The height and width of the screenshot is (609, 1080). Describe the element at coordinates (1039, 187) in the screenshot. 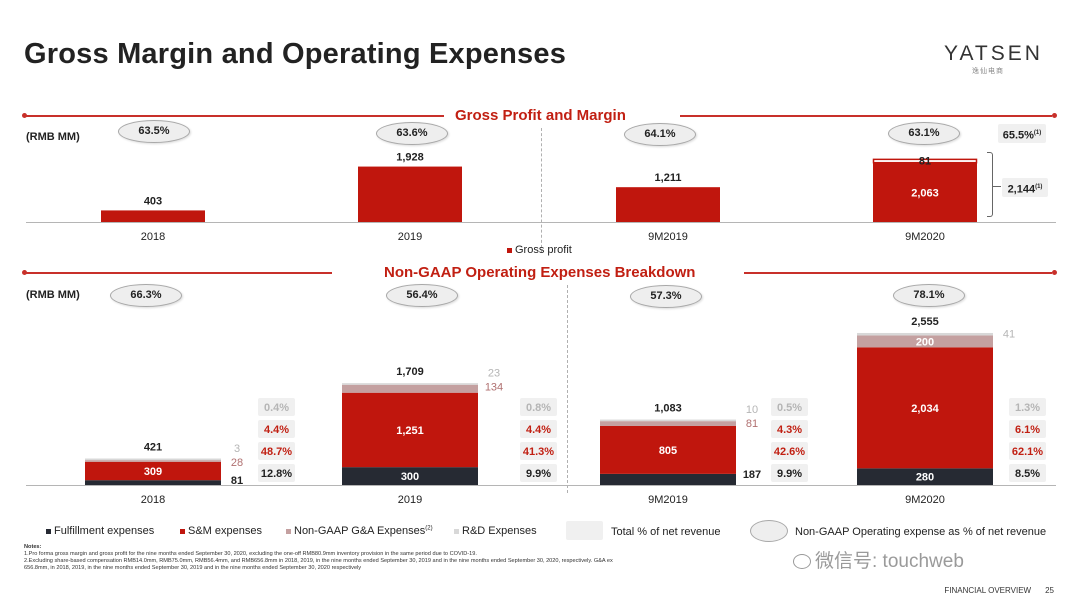

I see `pro-forma-gross-profit-footnote: (1)` at that location.